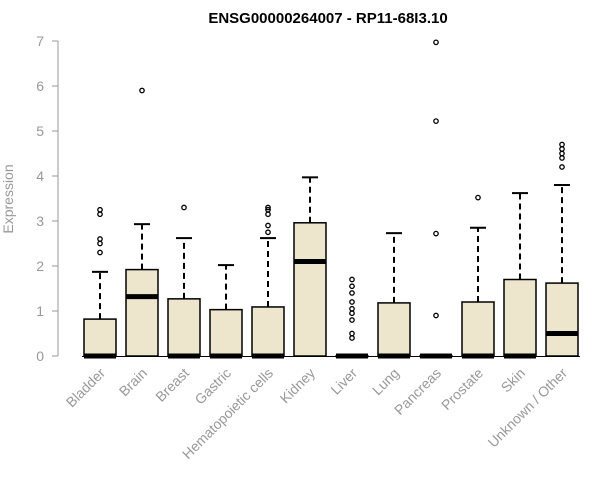  I want to click on y-tick-label-1: 1, so click(40, 311).